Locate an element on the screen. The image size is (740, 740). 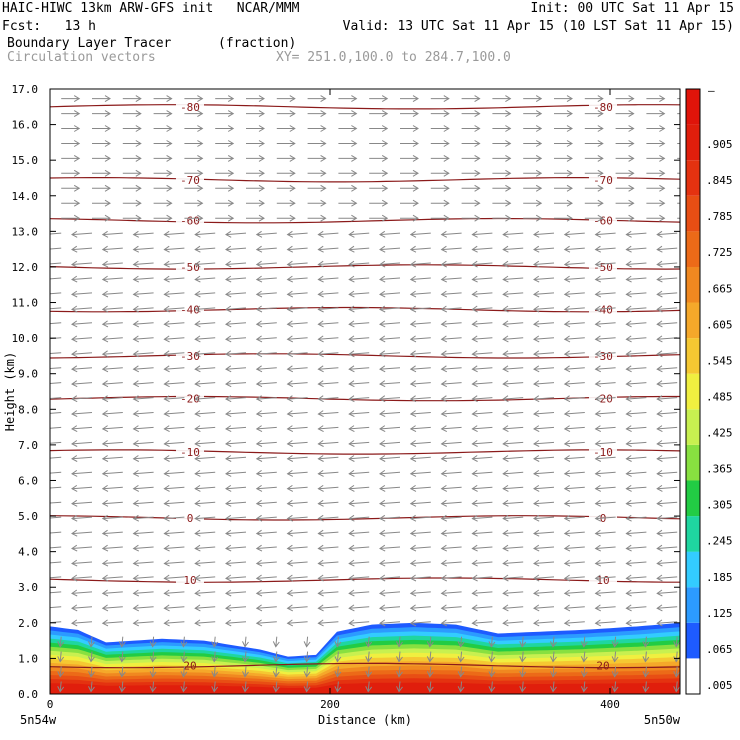
x-tick-label: 200 is located at coordinates (330, 704).